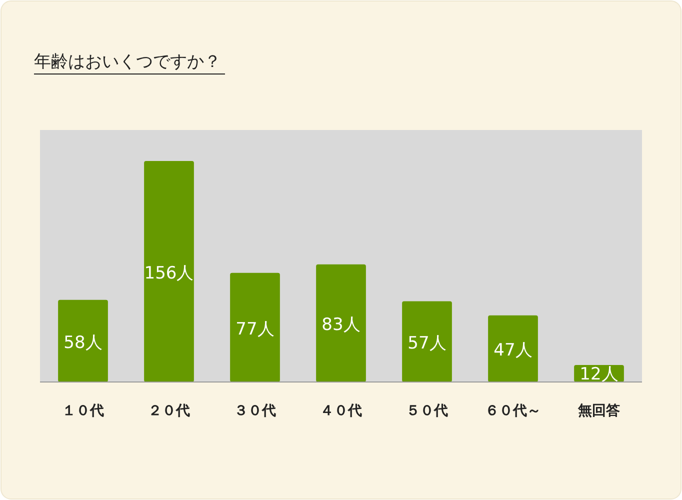 The width and height of the screenshot is (682, 500). I want to click on data-label: 12人, so click(599, 374).